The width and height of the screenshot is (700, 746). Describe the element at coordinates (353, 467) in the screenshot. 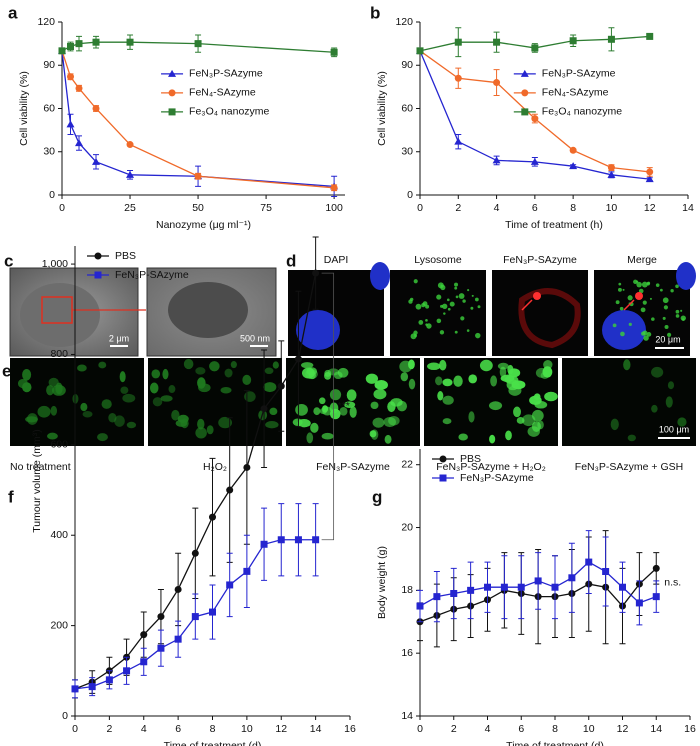

I see `image-caption: FeN₃P-SAzyme` at that location.